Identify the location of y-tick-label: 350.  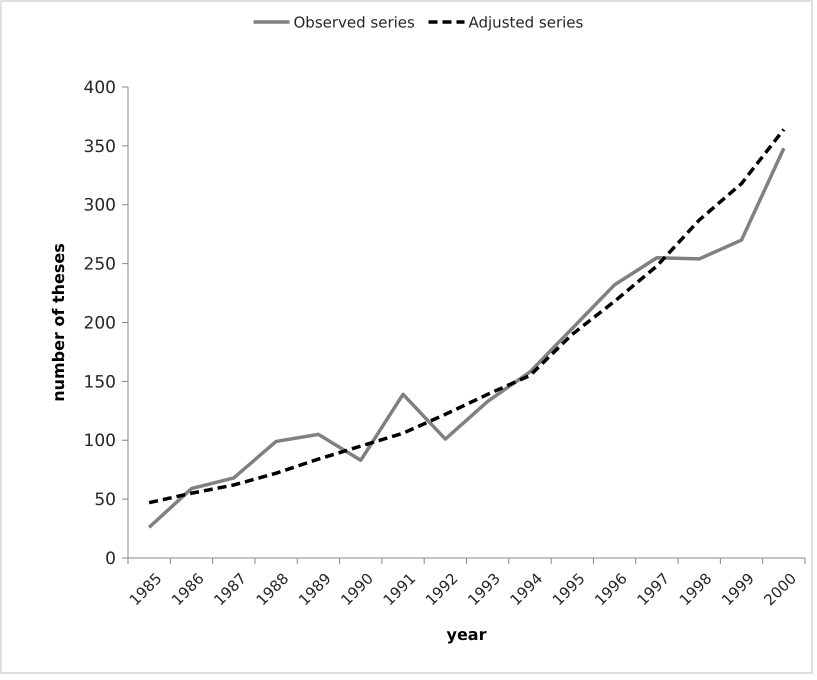
(100, 146).